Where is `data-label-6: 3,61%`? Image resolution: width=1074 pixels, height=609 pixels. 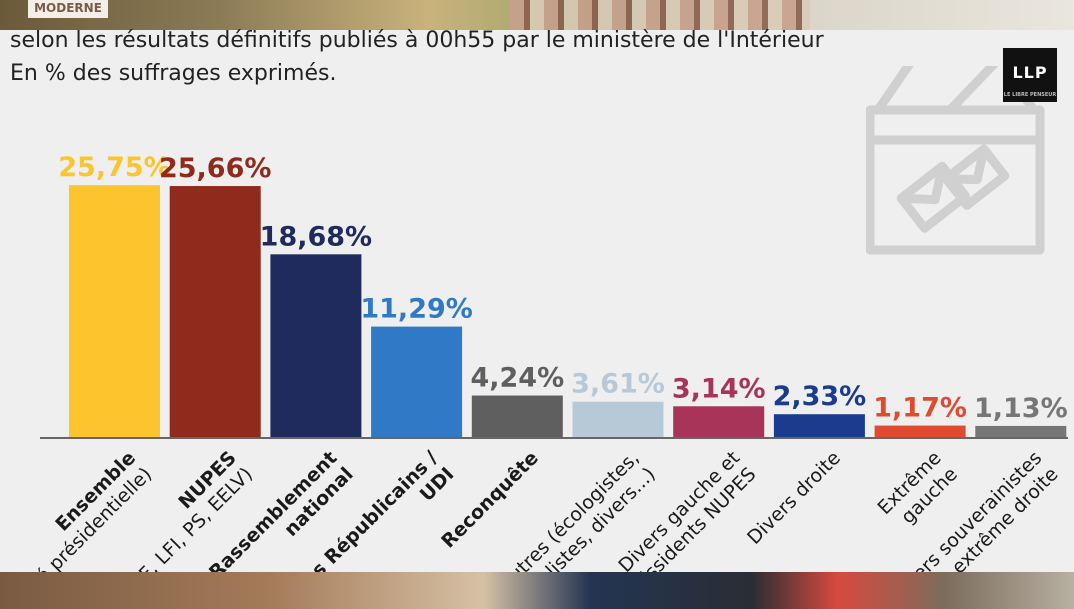 data-label-6: 3,61% is located at coordinates (618, 384).